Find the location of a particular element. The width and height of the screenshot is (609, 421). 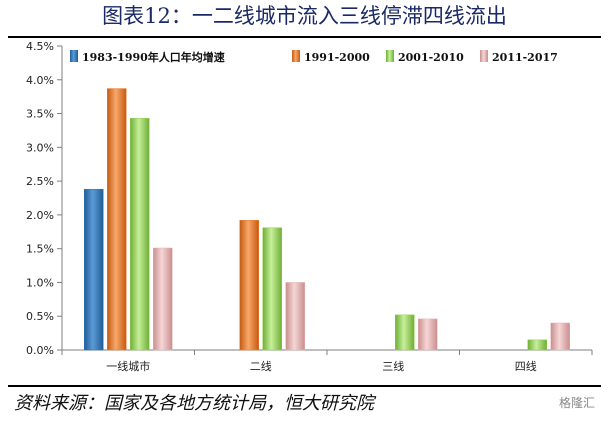

y-tick-label: 1.5% is located at coordinates (40, 249).